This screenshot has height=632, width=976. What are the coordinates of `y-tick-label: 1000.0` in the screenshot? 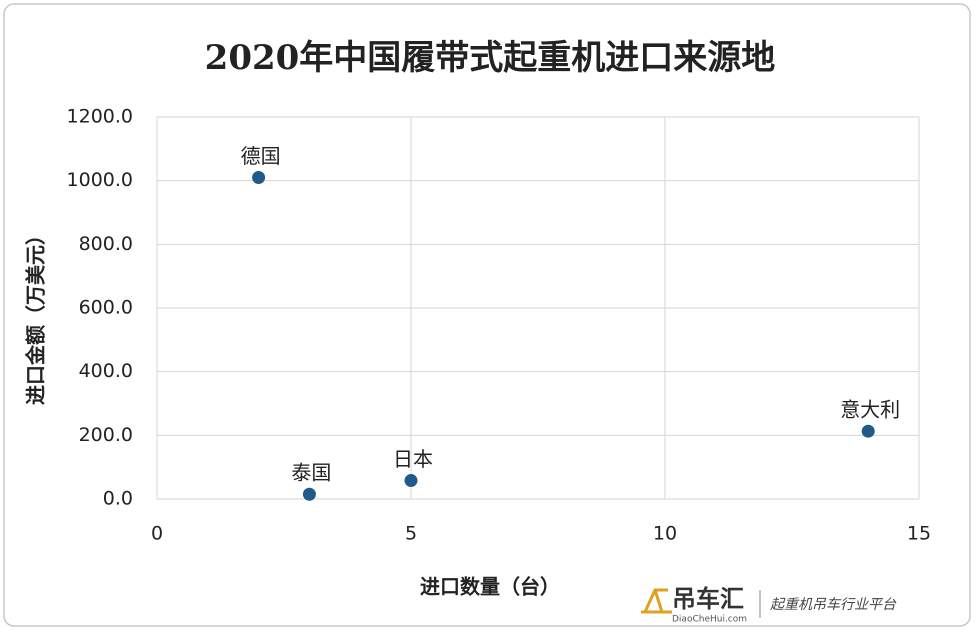 It's located at (100, 180).